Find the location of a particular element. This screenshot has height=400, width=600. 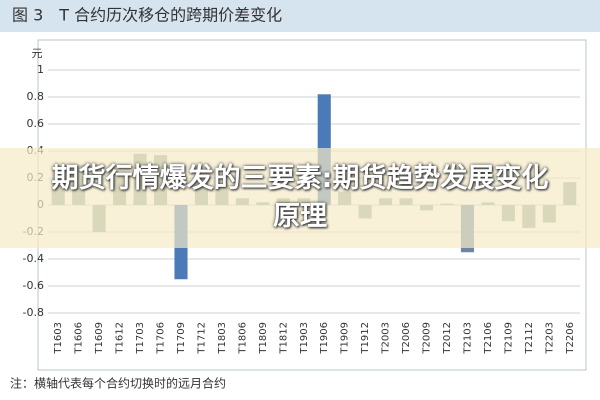

x-tick-label: T1909 is located at coordinates (345, 338).